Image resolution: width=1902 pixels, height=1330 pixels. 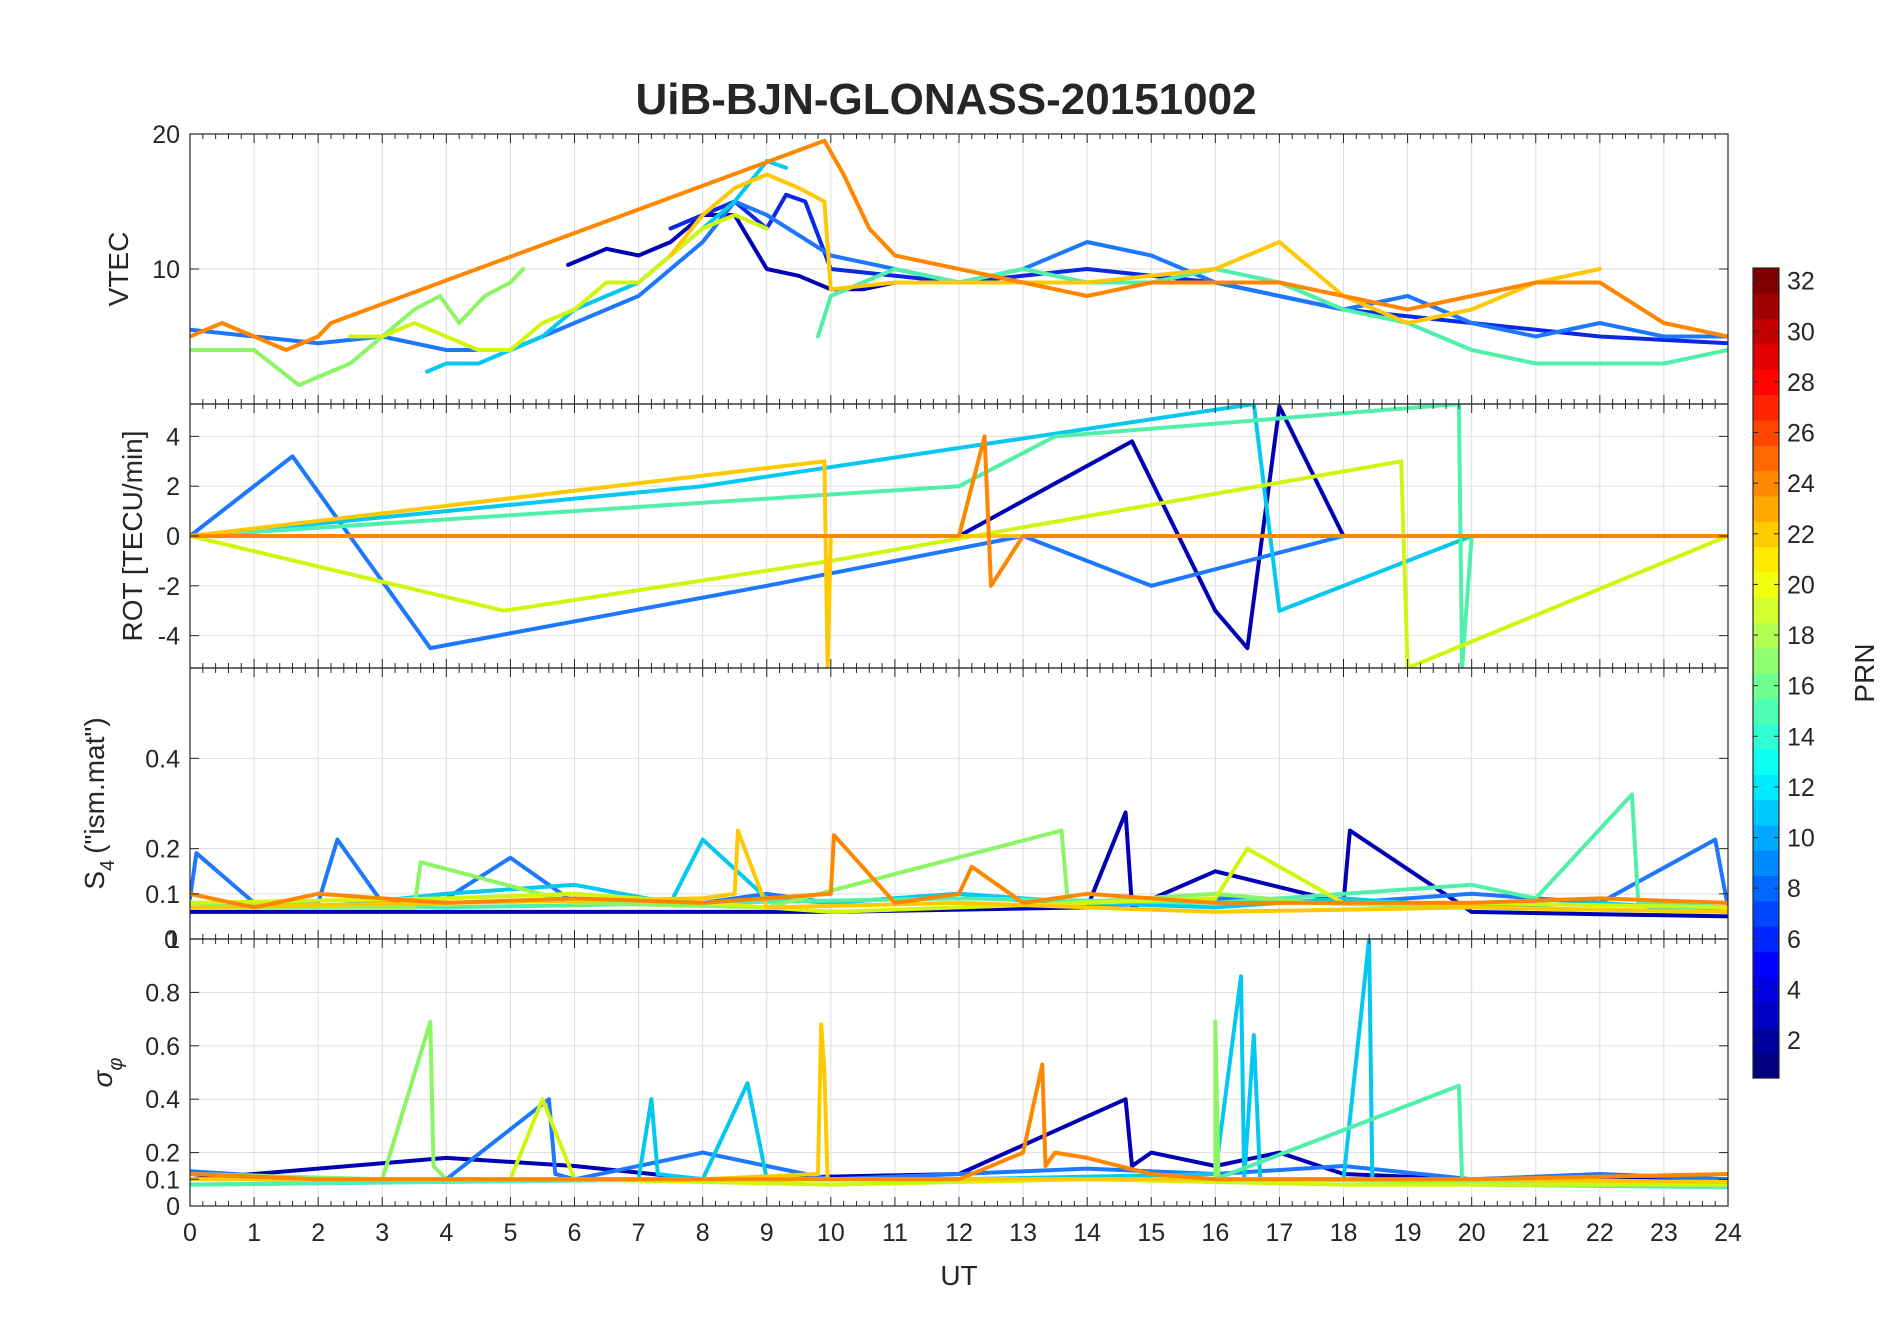 I want to click on y-tick-label-sigma_phi: 0, so click(x=173, y=1207).